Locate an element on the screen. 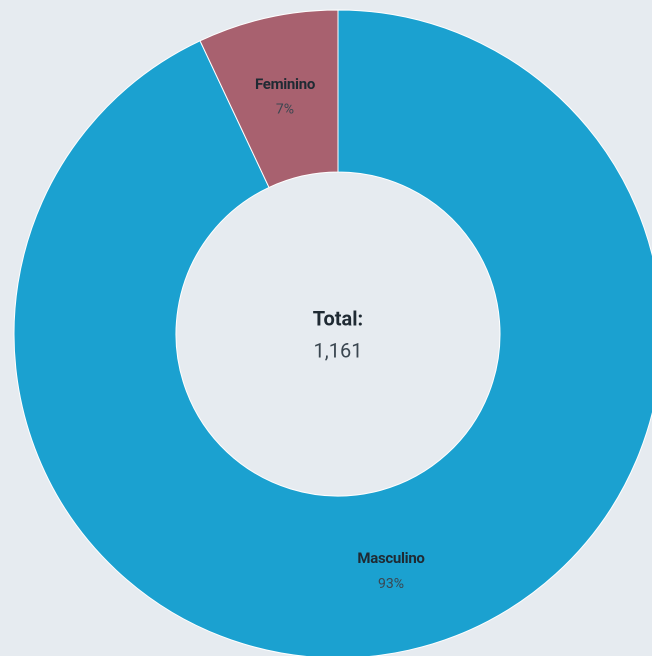 The image size is (652, 656). slice-value-label: 93% is located at coordinates (391, 584).